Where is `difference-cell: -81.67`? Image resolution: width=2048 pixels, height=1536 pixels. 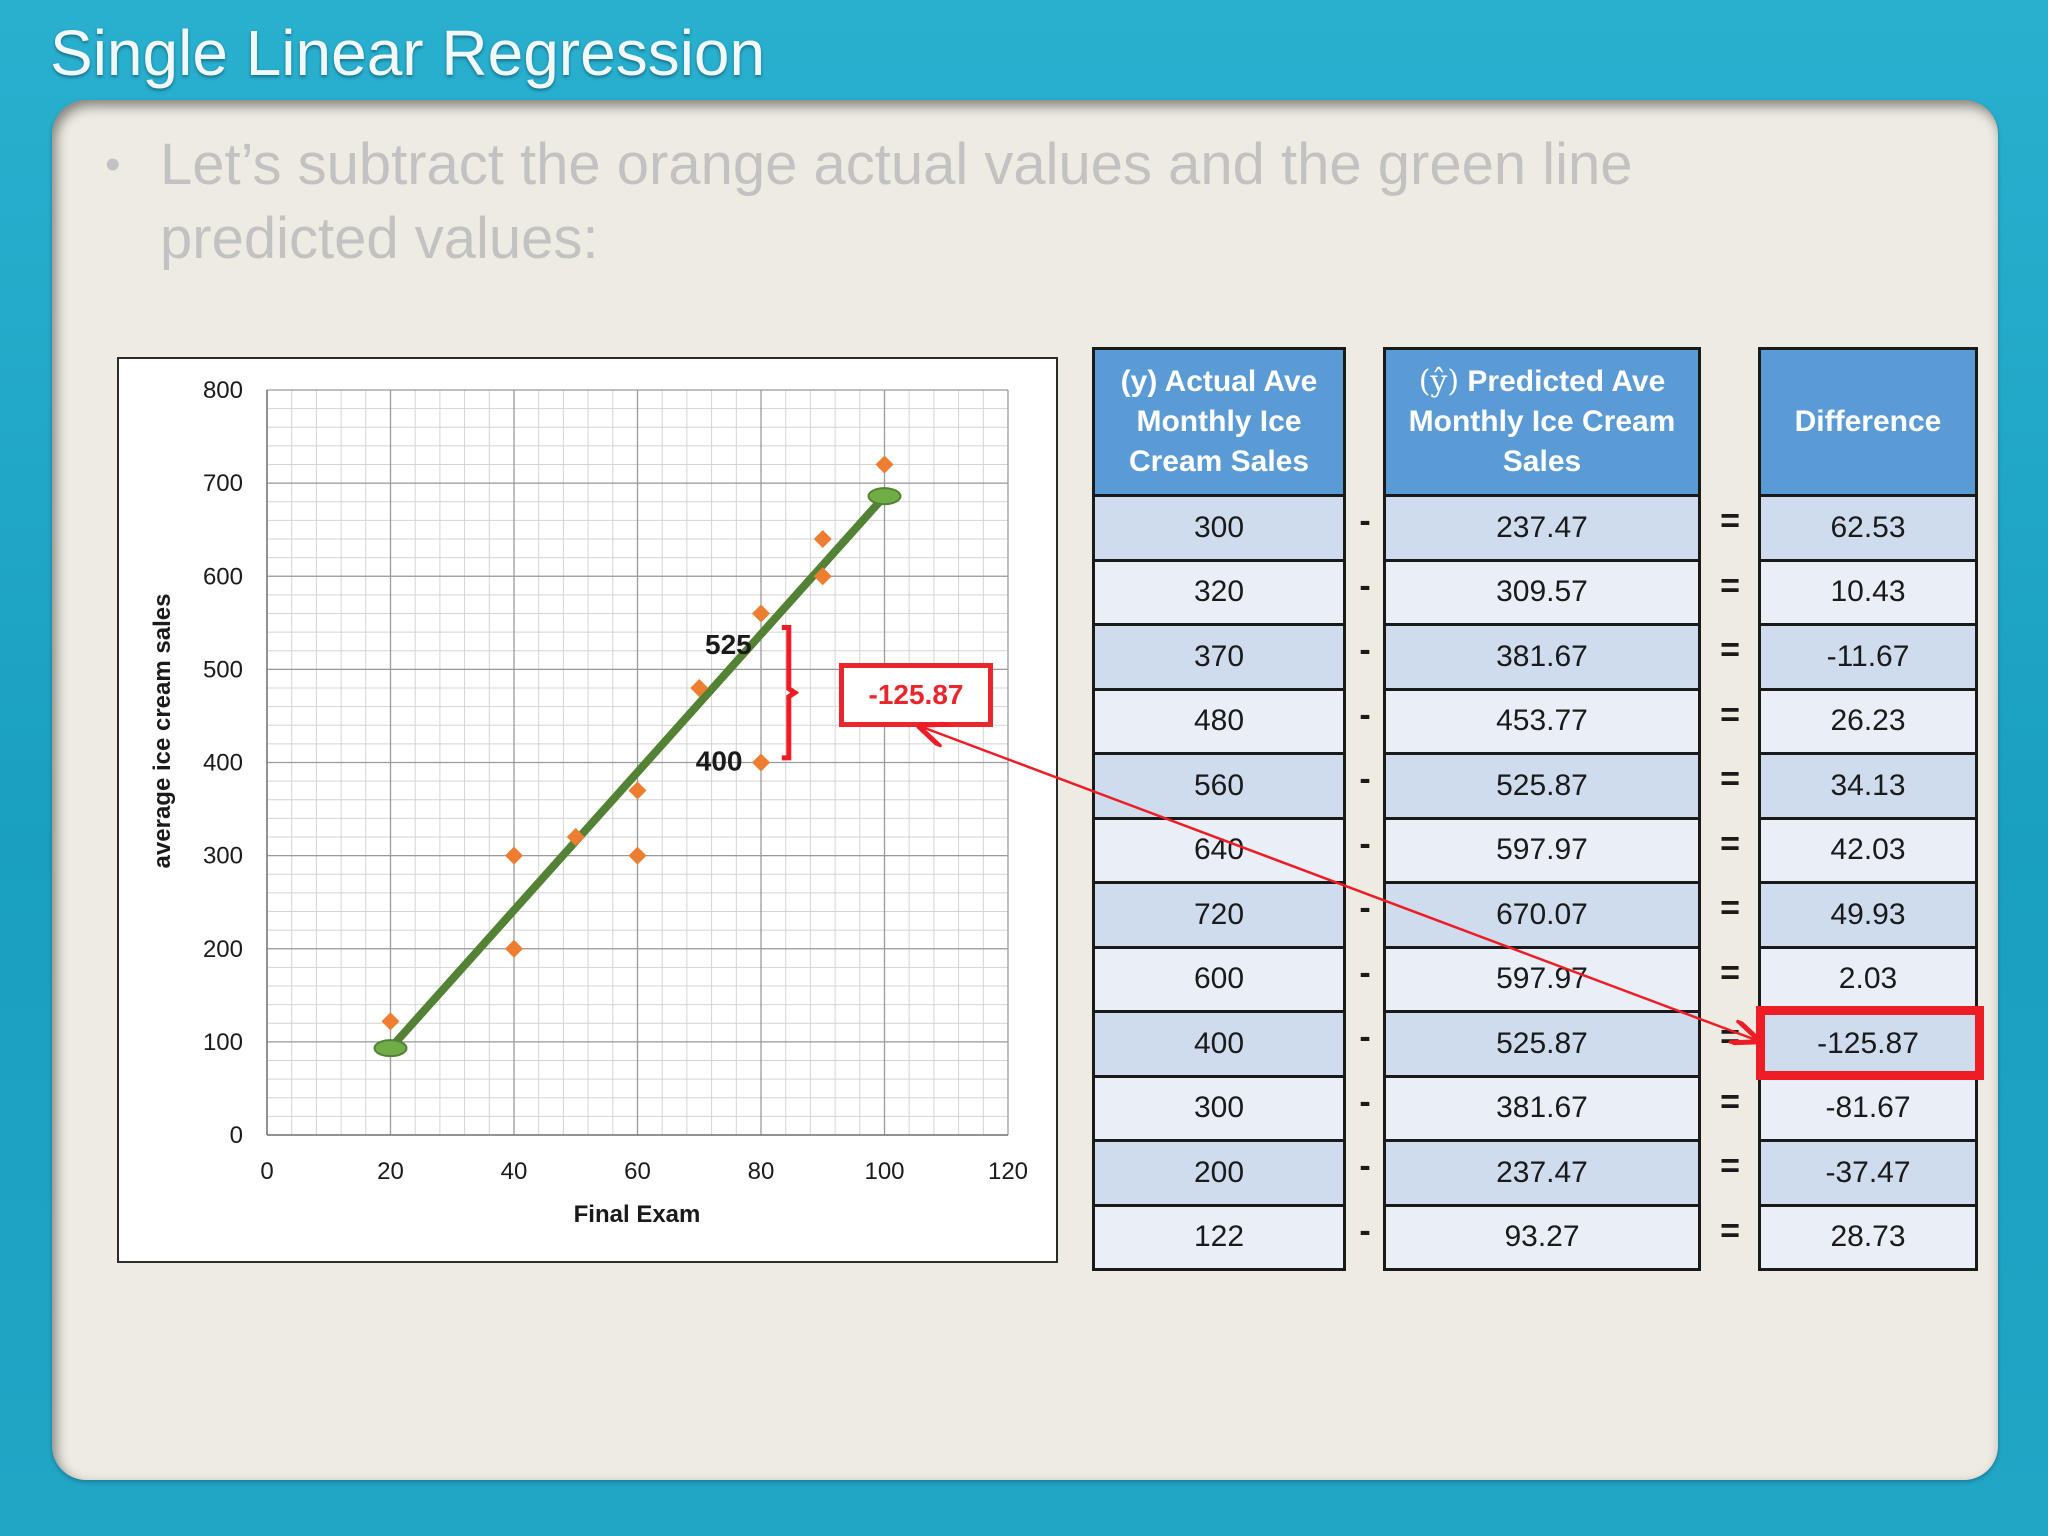 difference-cell: -81.67 is located at coordinates (1868, 1108).